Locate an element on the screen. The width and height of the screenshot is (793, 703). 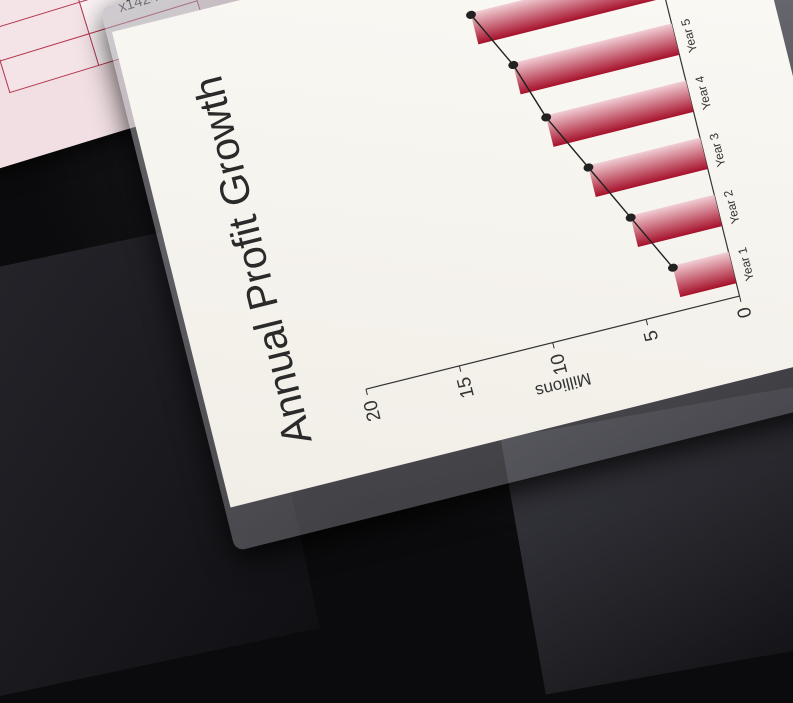
value-tick-label: 15 is located at coordinates (466, 388).